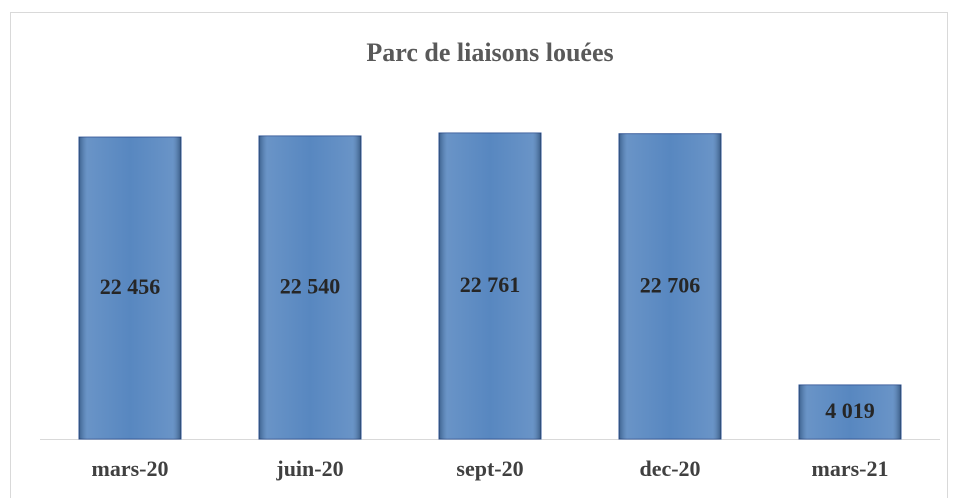  Describe the element at coordinates (309, 468) in the screenshot. I see `x-tick-label: juin-20` at that location.